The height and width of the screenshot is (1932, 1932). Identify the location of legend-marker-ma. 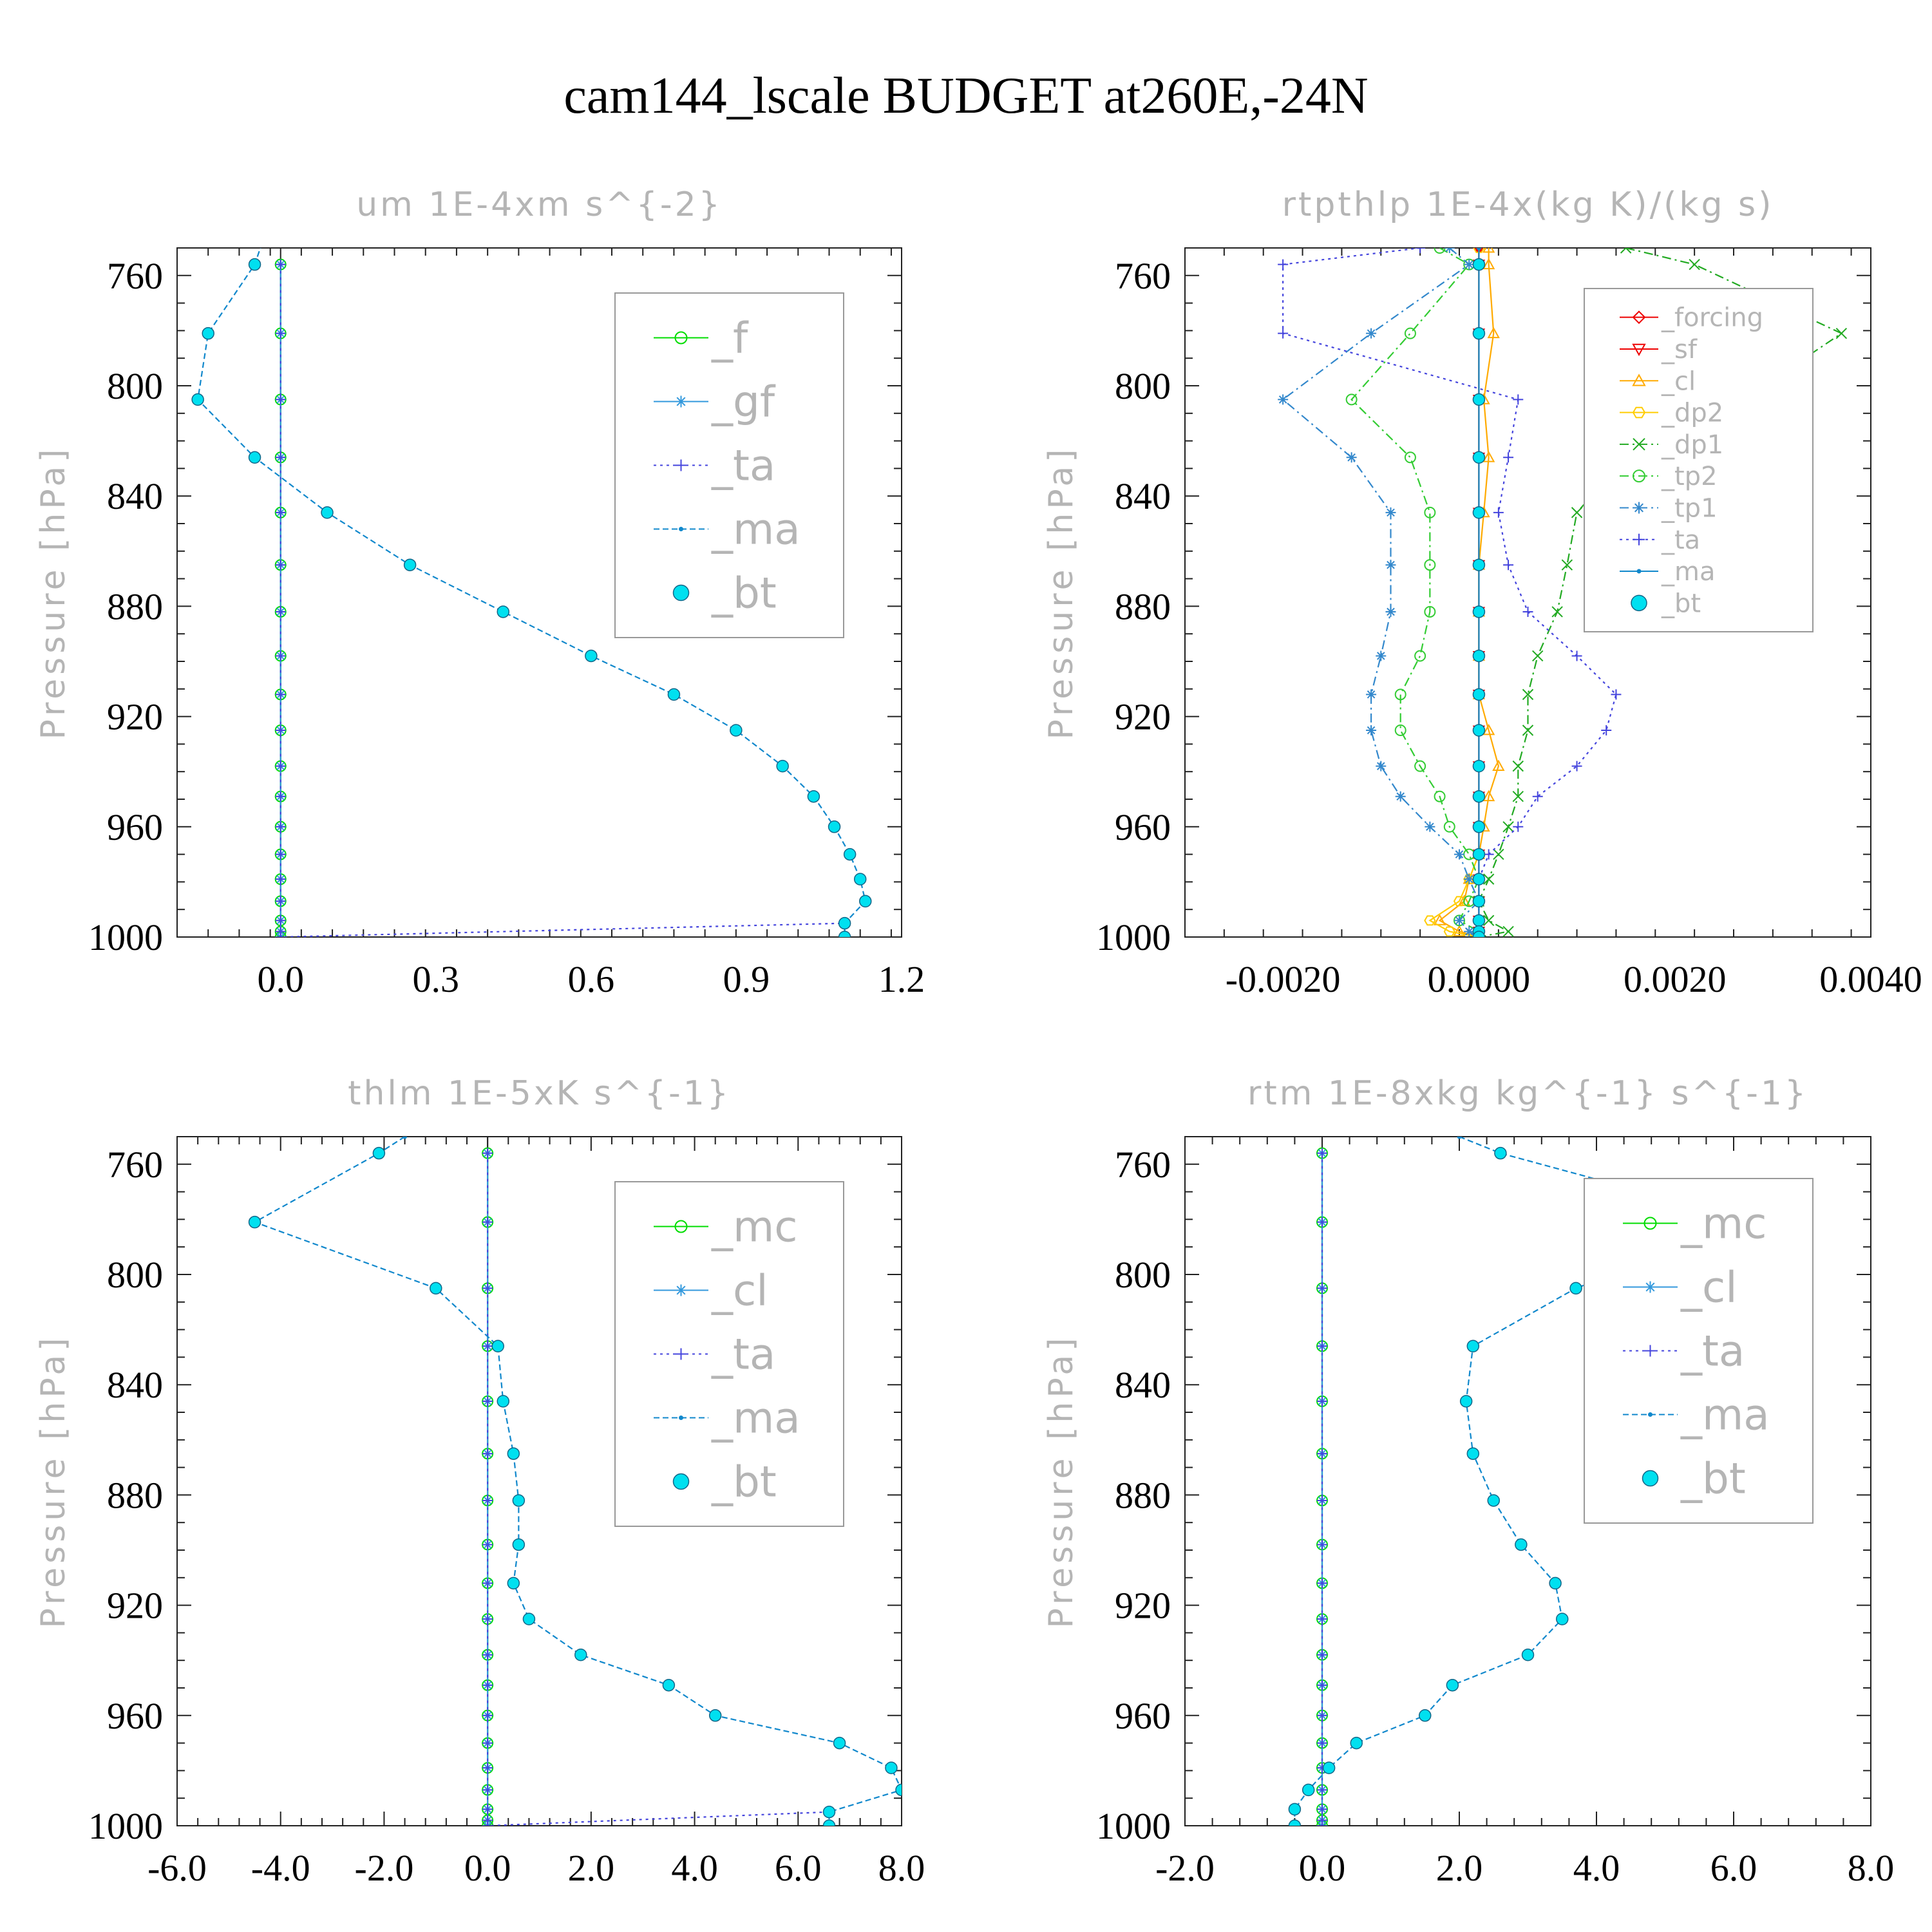
(681, 1418).